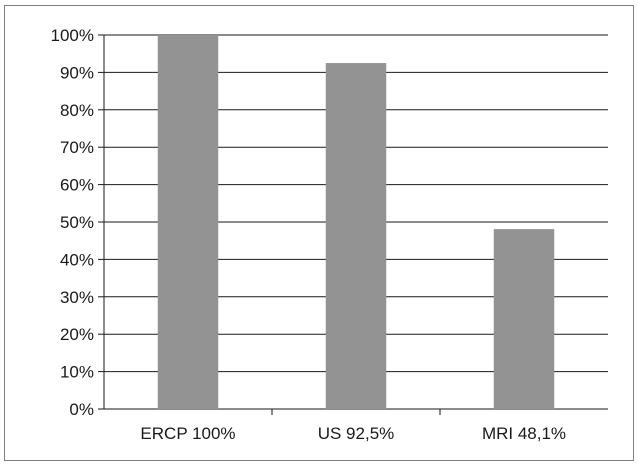 This screenshot has width=638, height=466. What do you see at coordinates (77, 372) in the screenshot?
I see `y-tick-label: 10%` at bounding box center [77, 372].